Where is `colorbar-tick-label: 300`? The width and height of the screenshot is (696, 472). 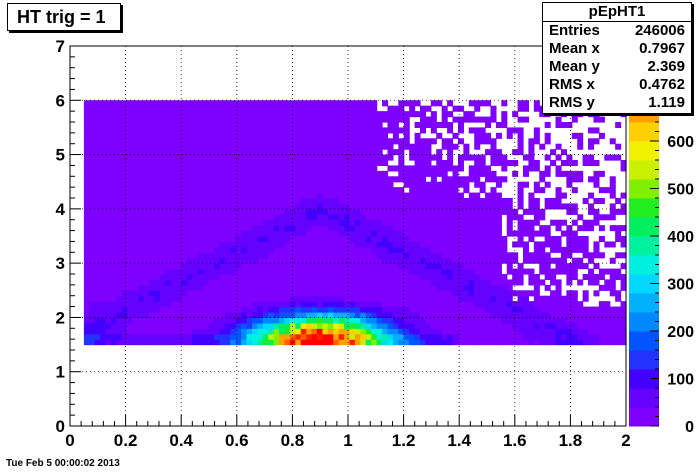 colorbar-tick-label: 300 is located at coordinates (680, 285).